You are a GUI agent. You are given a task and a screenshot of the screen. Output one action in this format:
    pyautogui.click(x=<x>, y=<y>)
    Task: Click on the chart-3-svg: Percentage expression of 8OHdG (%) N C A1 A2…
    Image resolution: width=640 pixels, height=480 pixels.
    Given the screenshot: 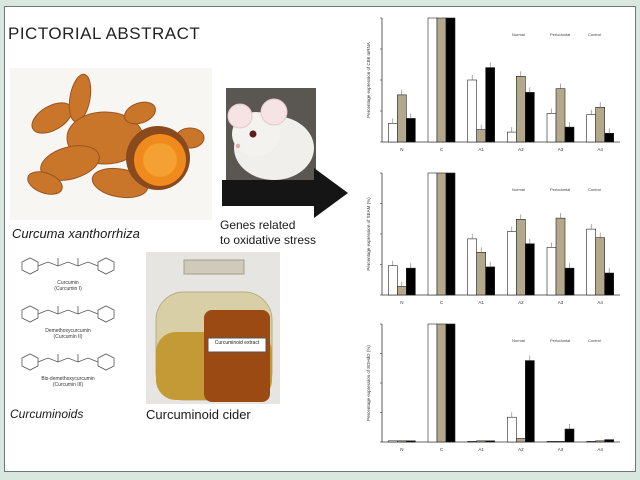 What is the action you would take?
    pyautogui.click(x=493, y=387)
    